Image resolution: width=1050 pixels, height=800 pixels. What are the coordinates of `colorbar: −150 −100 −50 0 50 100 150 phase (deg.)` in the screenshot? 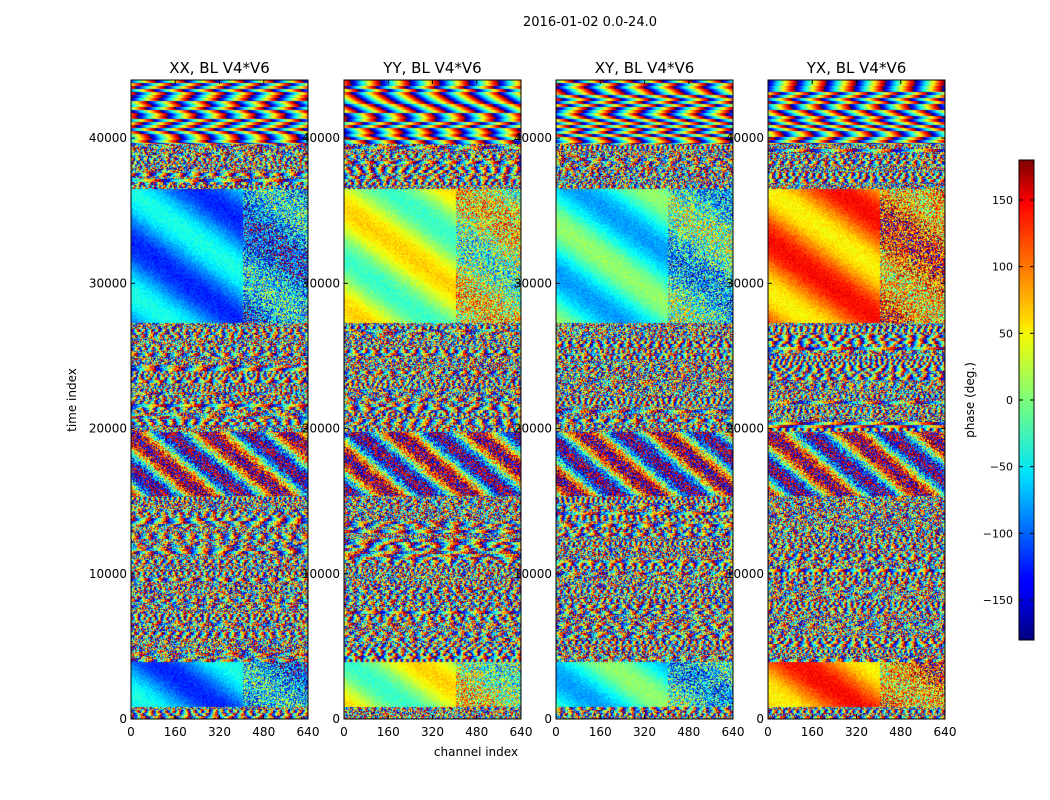 It's located at (999, 400).